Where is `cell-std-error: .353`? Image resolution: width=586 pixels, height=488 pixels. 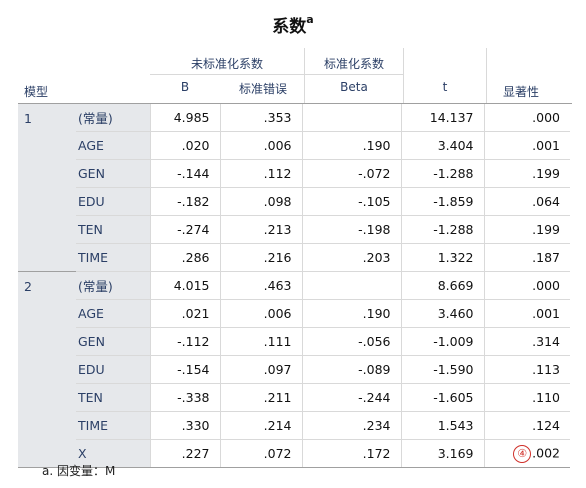
cell-std-error: .353 is located at coordinates (260, 118).